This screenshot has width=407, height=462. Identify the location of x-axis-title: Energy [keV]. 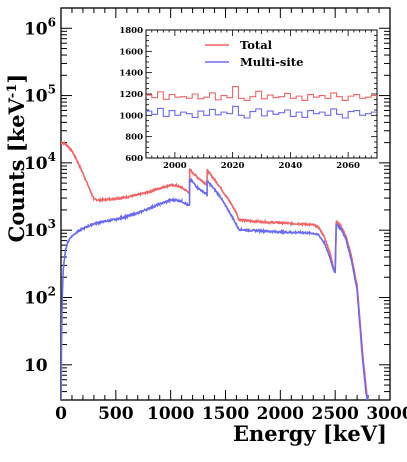
(310, 433).